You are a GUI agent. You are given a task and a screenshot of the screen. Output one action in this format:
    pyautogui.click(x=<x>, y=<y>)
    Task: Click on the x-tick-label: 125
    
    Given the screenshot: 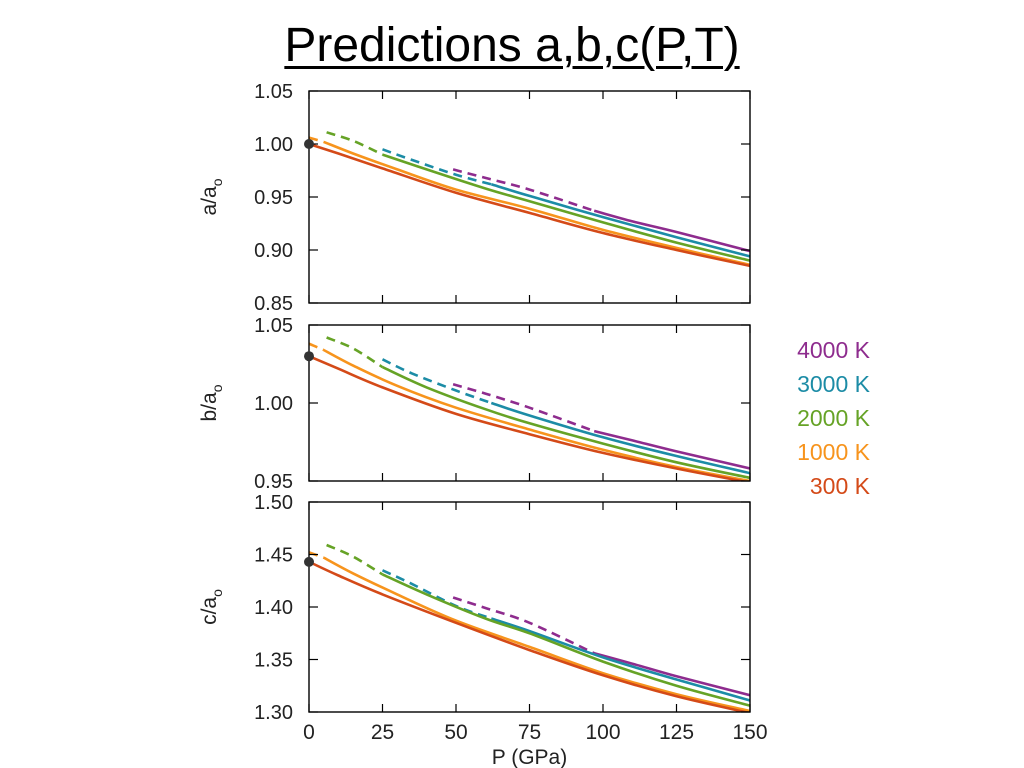 What is the action you would take?
    pyautogui.click(x=676, y=732)
    